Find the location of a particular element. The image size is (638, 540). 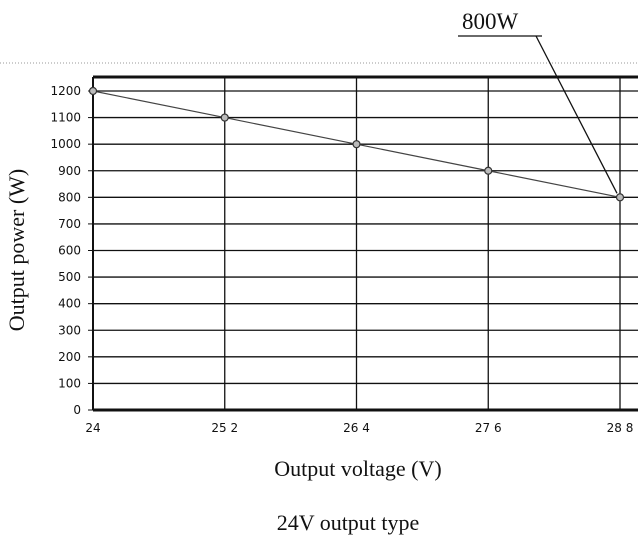

annotation-label: 800W is located at coordinates (490, 21).